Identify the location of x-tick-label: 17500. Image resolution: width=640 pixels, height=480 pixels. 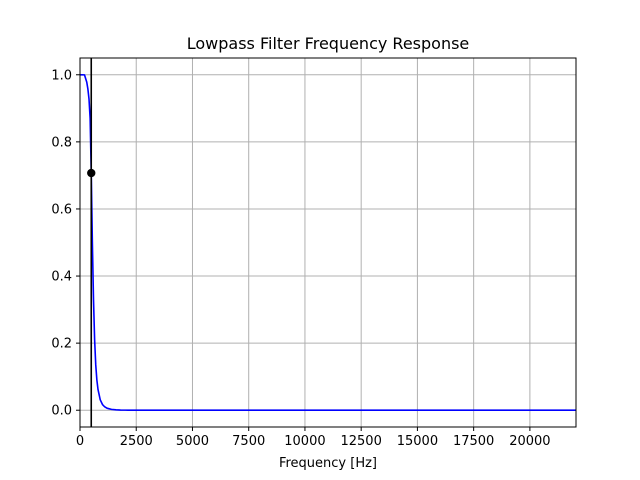
(473, 441).